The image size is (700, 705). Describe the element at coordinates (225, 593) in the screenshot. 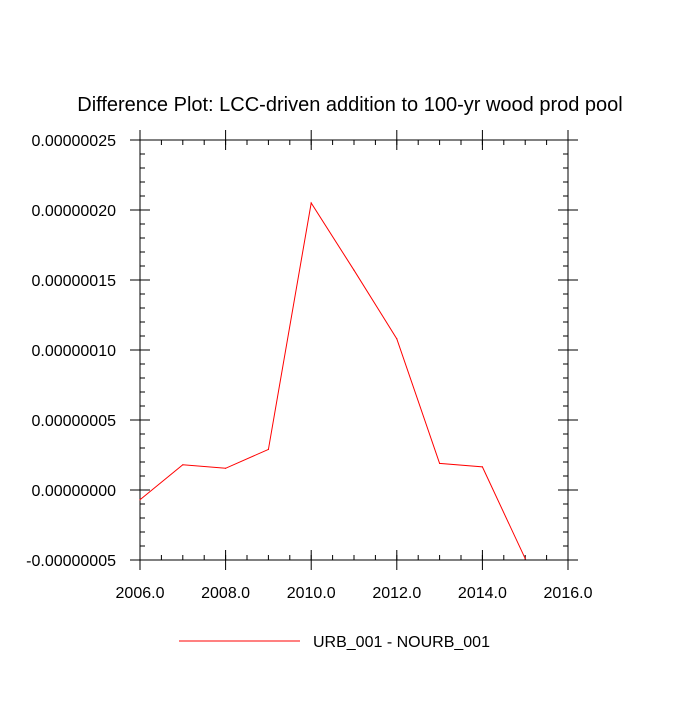

I see `x-tick-label: 2008.0` at that location.